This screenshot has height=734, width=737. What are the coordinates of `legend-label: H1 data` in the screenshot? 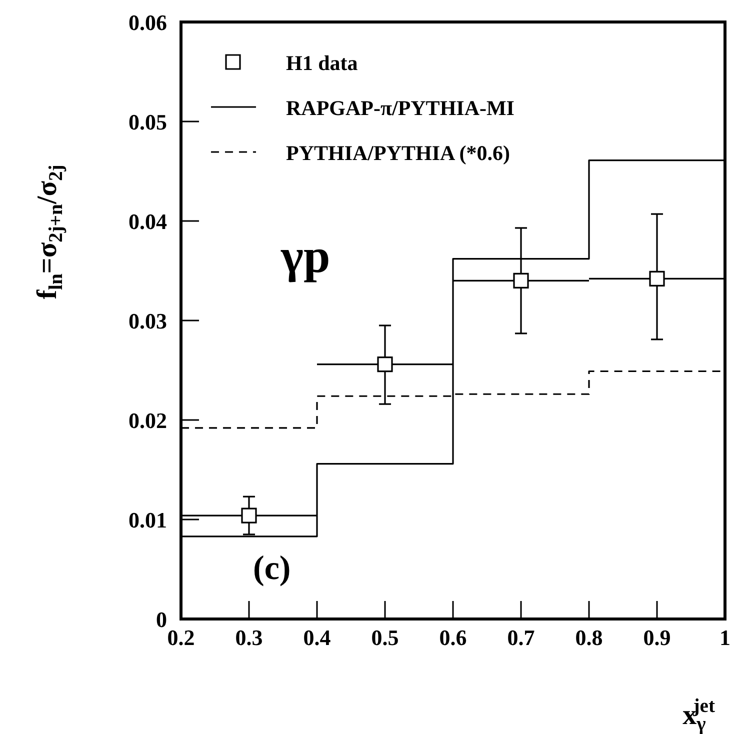 It's located at (322, 63).